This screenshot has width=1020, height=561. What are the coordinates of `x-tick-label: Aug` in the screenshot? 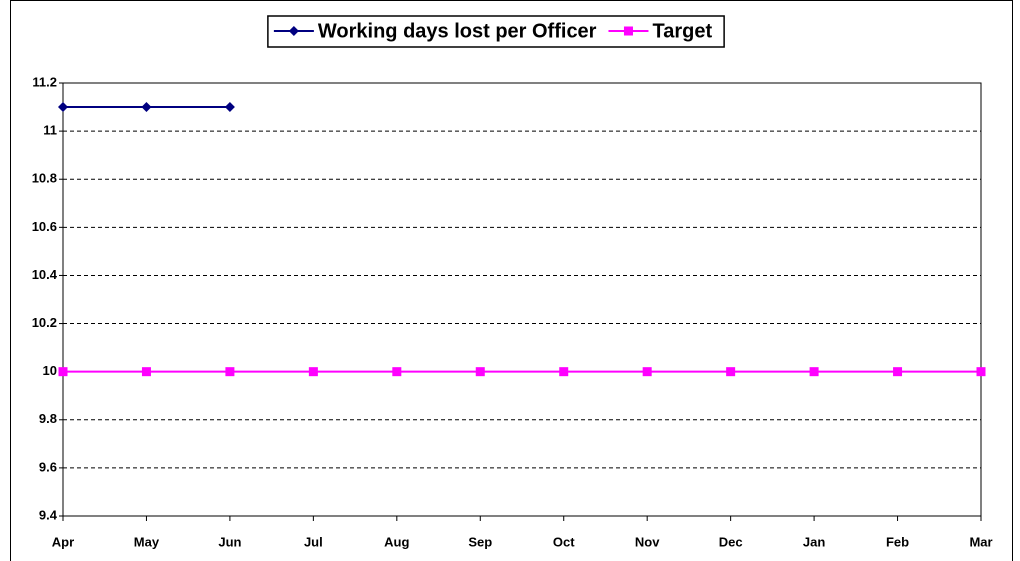 It's located at (396, 541).